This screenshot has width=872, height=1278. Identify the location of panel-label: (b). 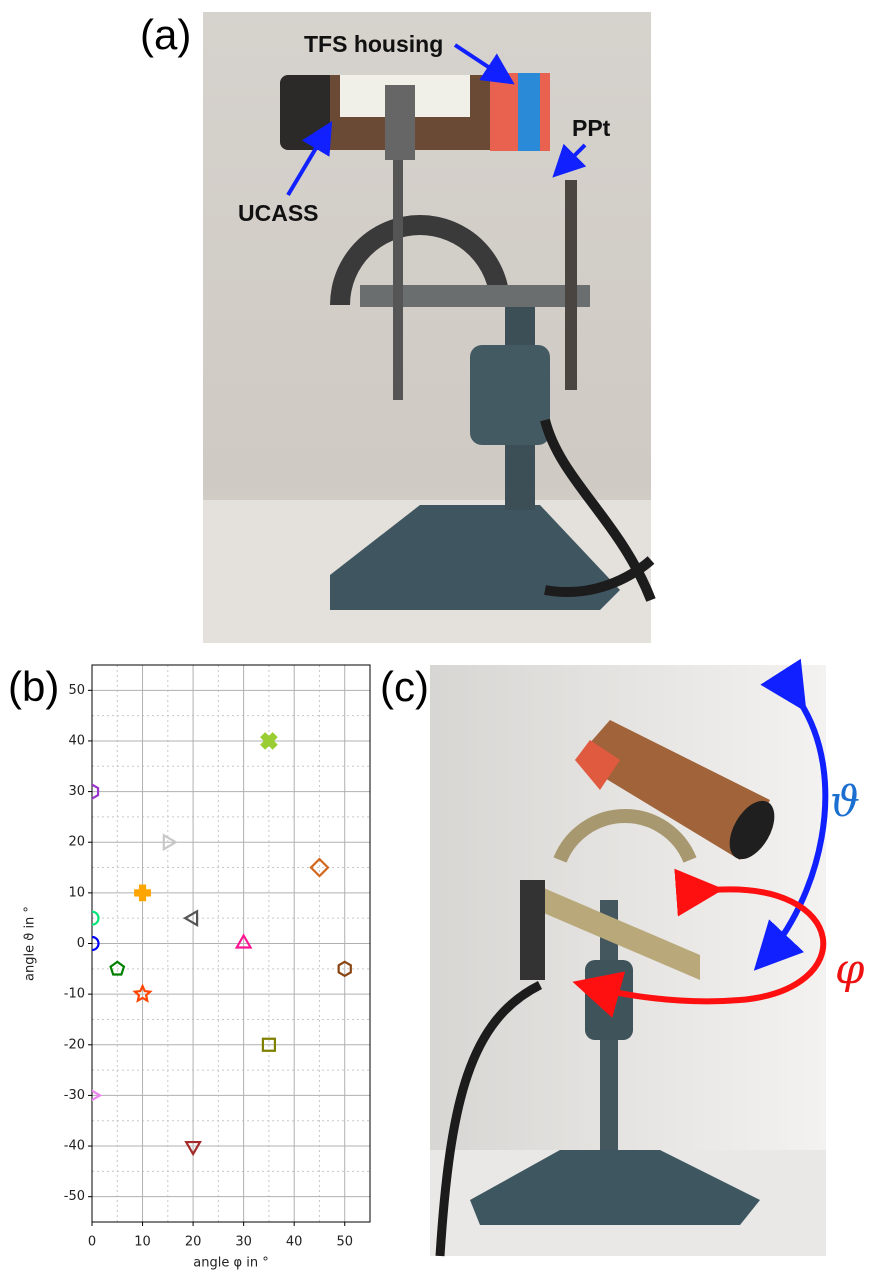
(33, 686).